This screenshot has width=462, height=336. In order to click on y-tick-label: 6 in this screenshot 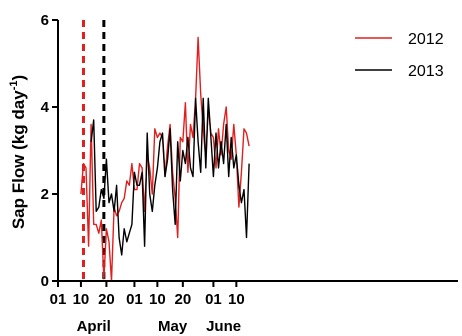, I will do `click(45, 20)`.